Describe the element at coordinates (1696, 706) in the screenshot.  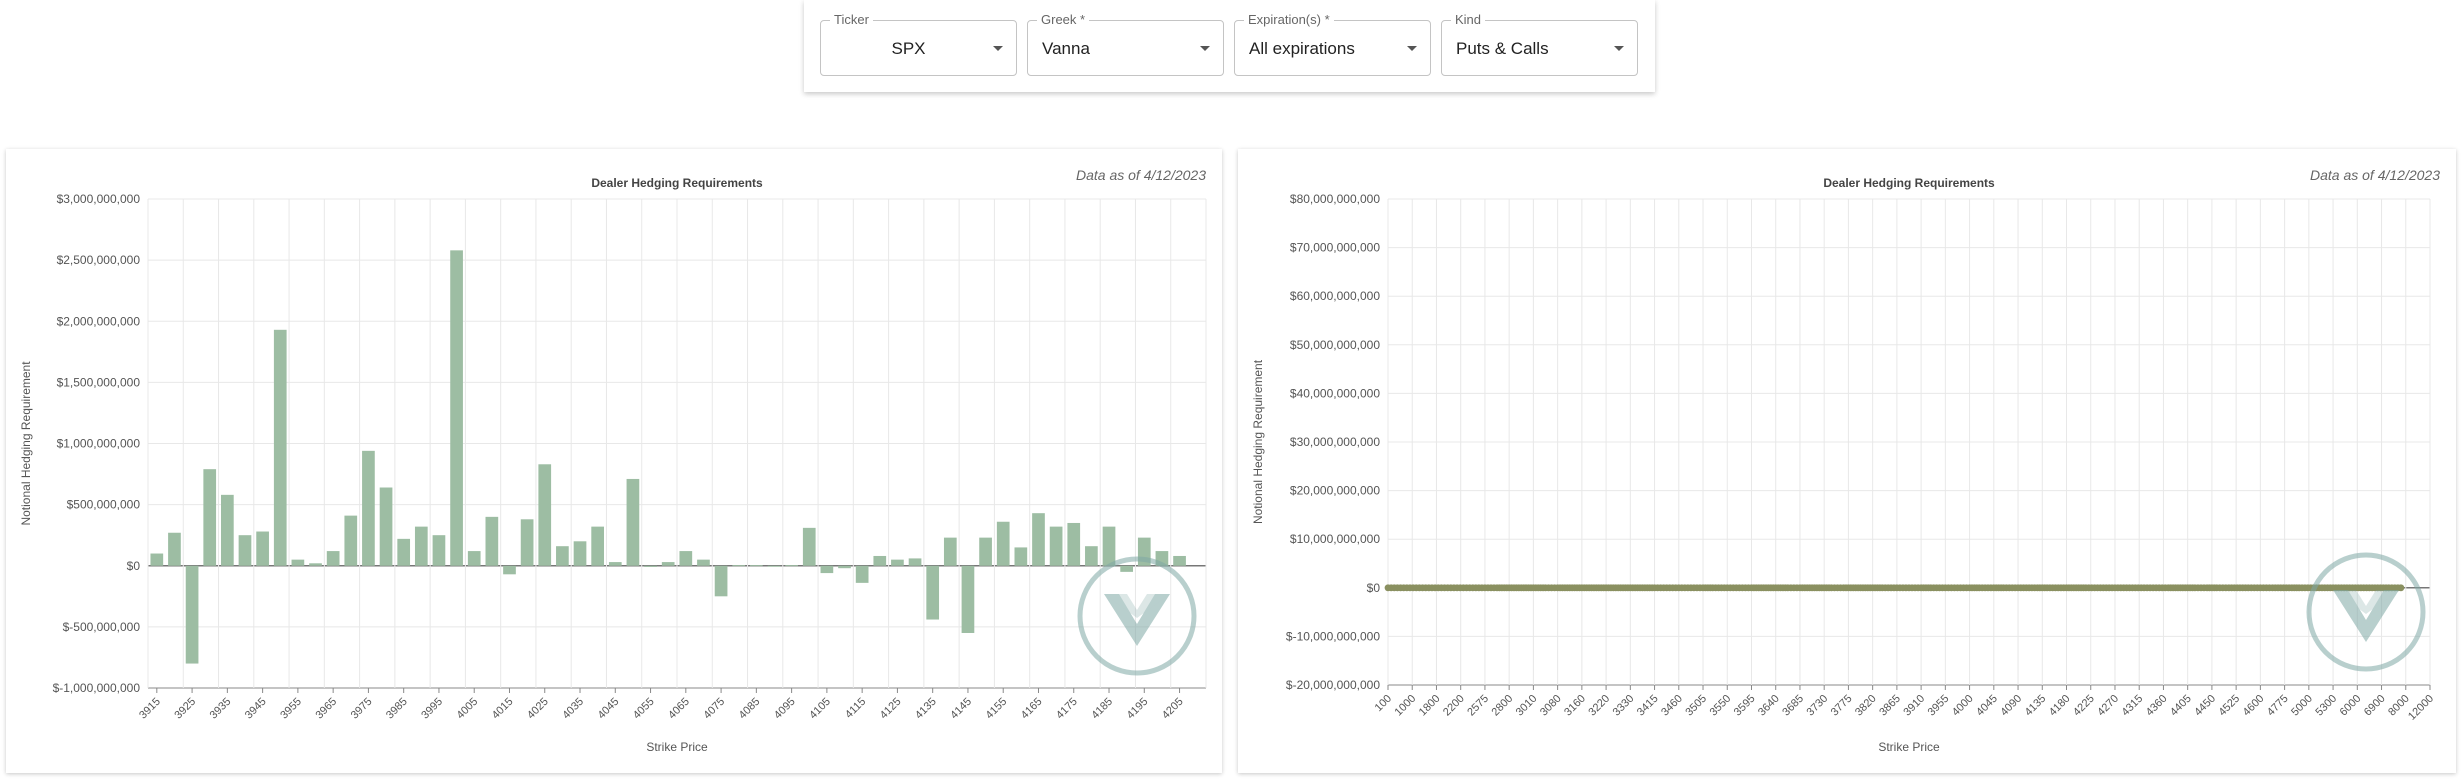
I see `x-tick-label: 3505` at that location.